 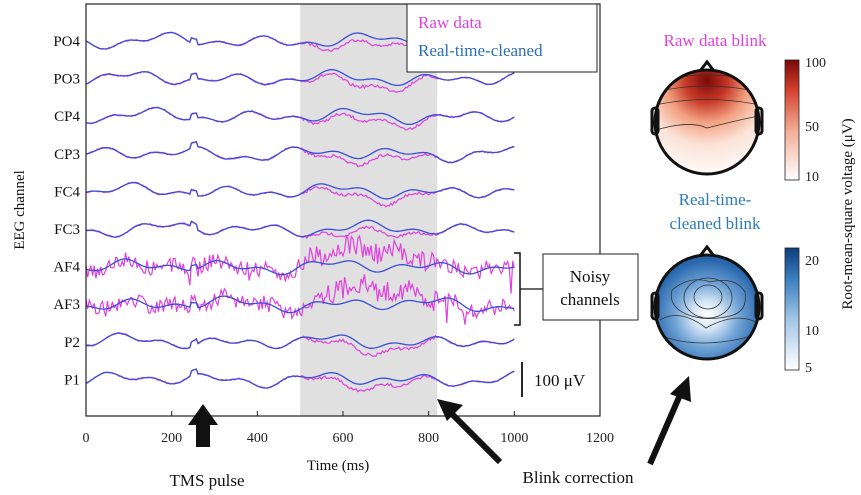 What do you see at coordinates (450, 410) in the screenshot?
I see `blink-arrow-left-head` at bounding box center [450, 410].